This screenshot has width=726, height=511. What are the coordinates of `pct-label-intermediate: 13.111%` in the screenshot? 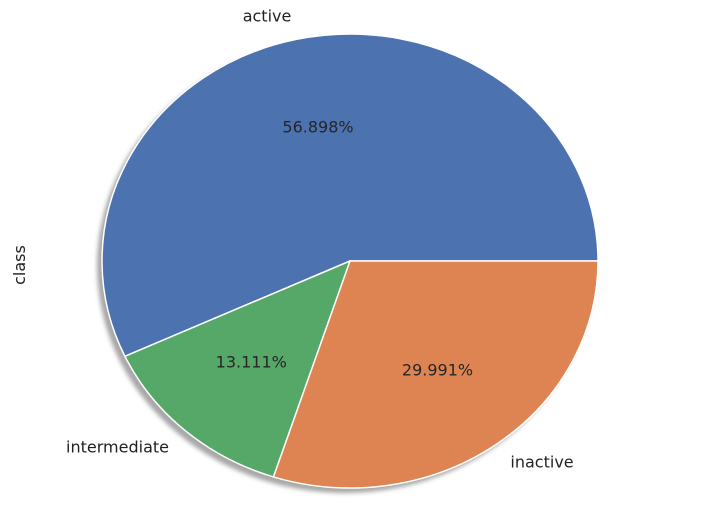 It's located at (251, 361).